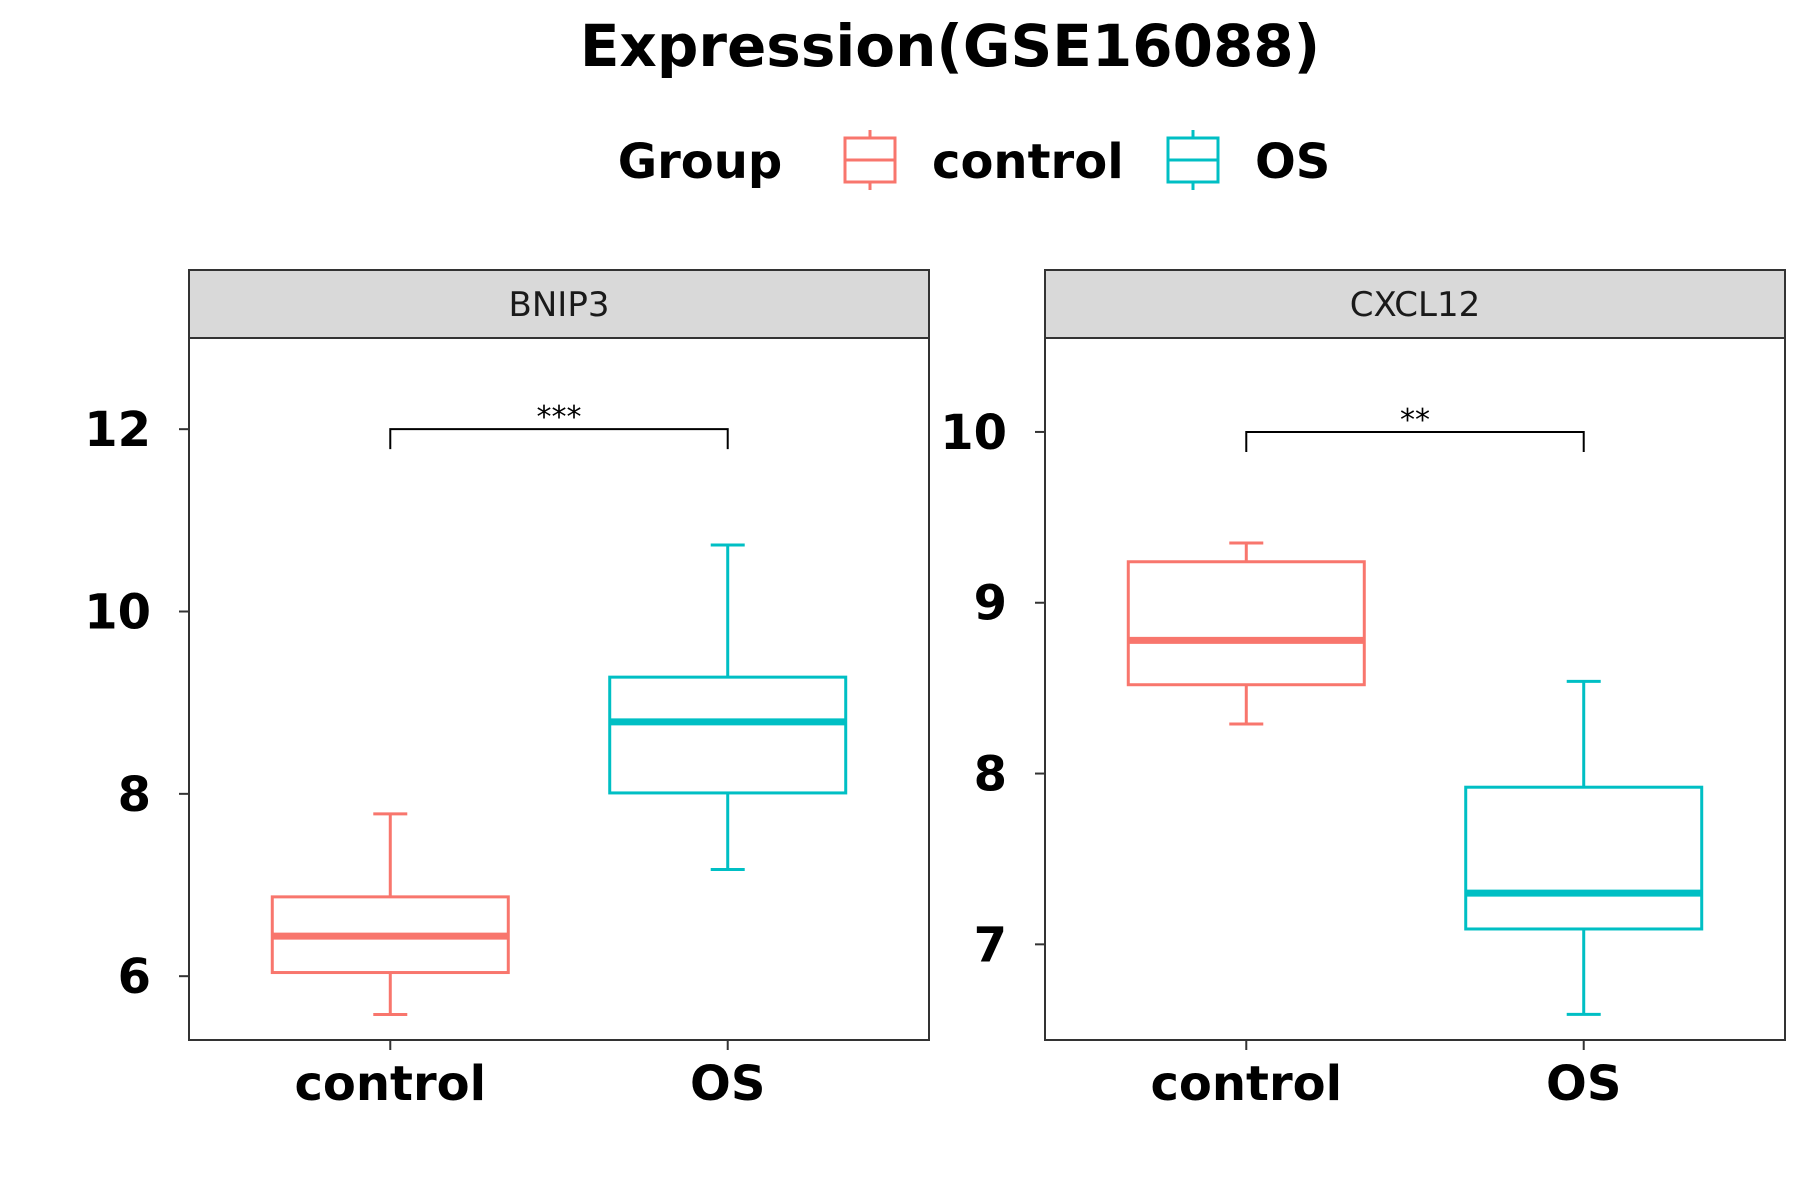 This screenshot has height=1204, width=1800. What do you see at coordinates (117, 430) in the screenshot?
I see `y-tick-label: 12` at bounding box center [117, 430].